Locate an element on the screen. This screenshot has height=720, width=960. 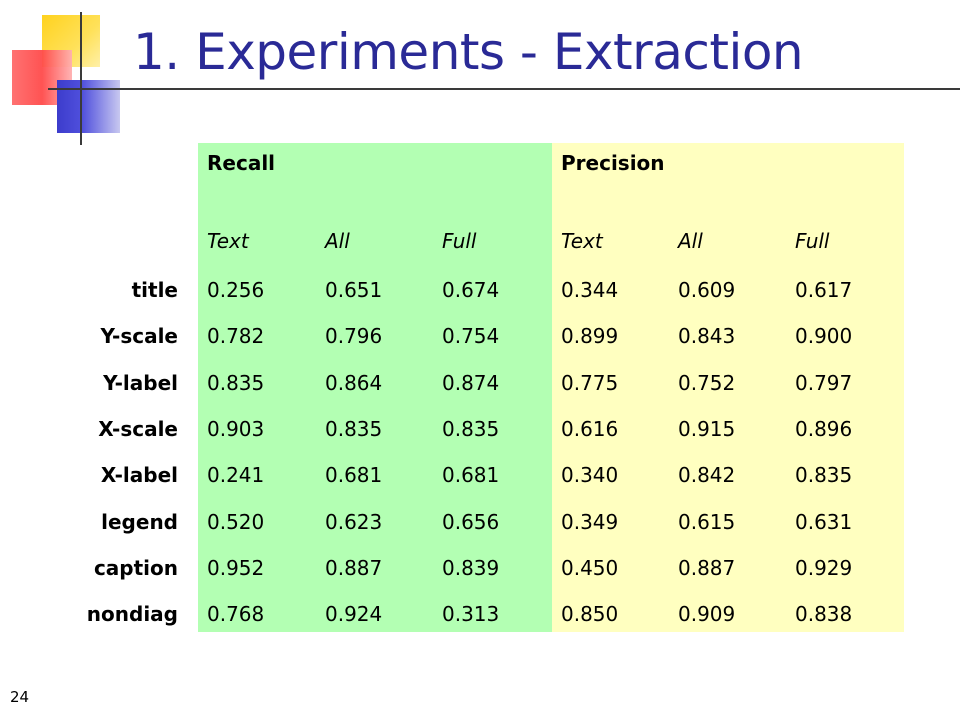
table-cell: 0.616 is located at coordinates (590, 429).